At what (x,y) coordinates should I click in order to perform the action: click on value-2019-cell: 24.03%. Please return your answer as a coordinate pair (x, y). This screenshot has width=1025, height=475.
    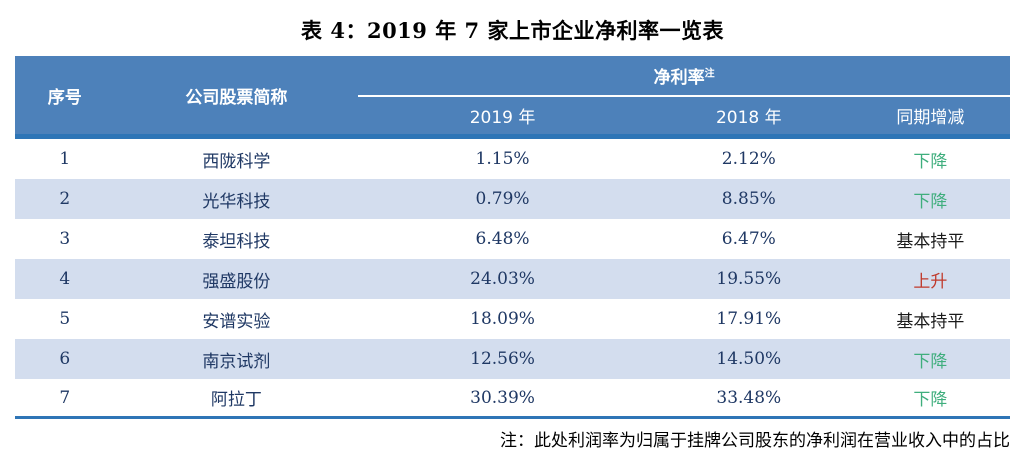
    Looking at the image, I should click on (502, 279).